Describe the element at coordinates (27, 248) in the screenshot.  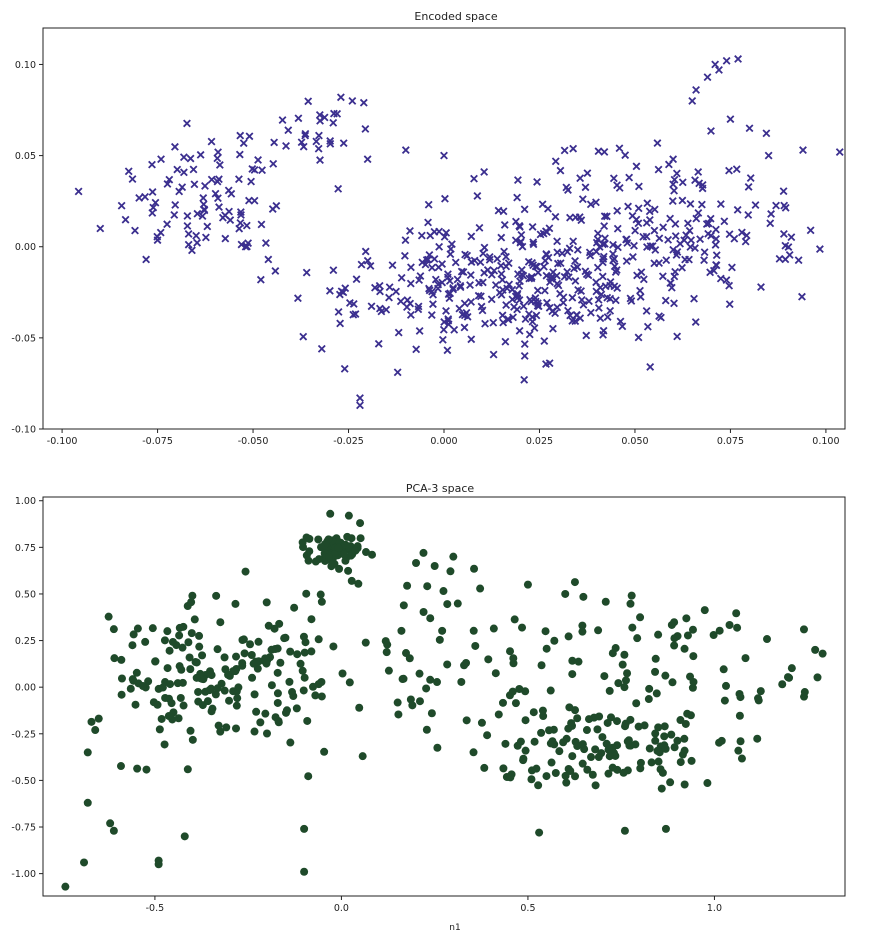
I see `encoded-space-y-axis: -0.10 -0.05 0.00 0.05 0.10` at that location.